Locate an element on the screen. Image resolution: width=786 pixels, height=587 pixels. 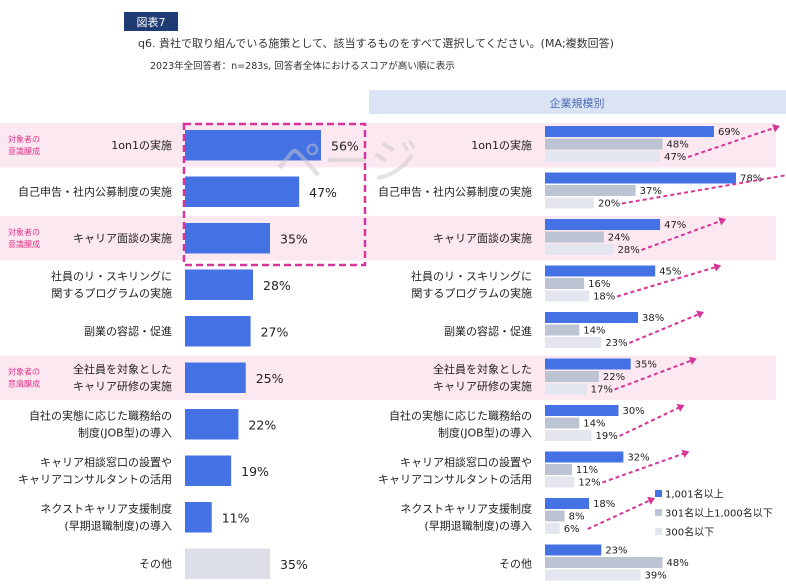
size-category-label-line: 自己申告・社内公募制度の実施 is located at coordinates (455, 192).